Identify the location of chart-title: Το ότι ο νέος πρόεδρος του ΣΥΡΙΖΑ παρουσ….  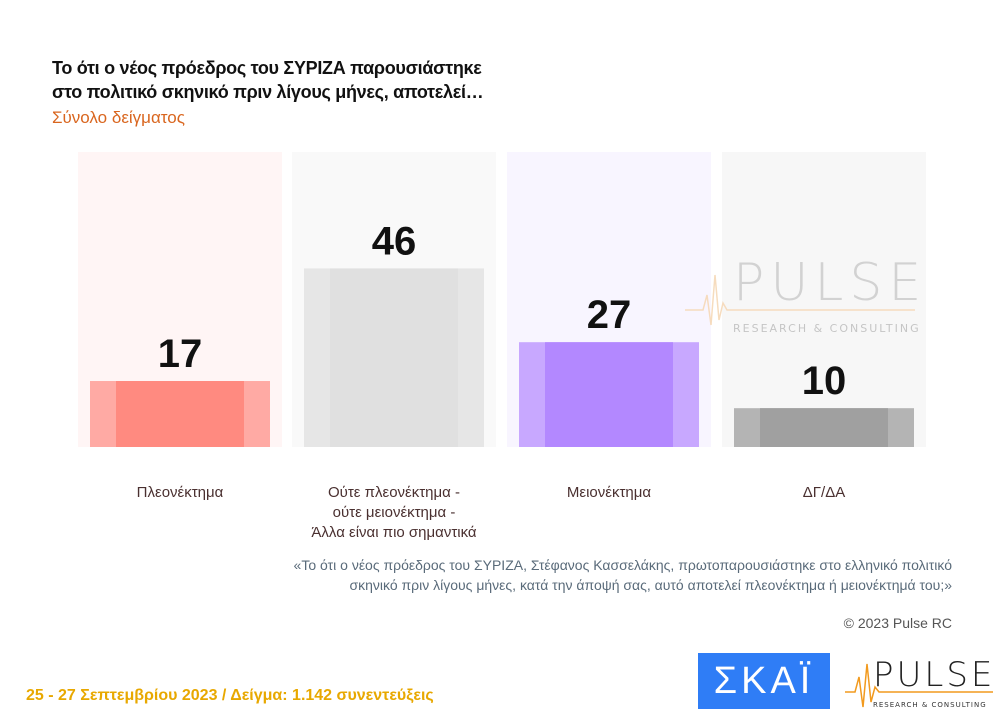
(352, 80).